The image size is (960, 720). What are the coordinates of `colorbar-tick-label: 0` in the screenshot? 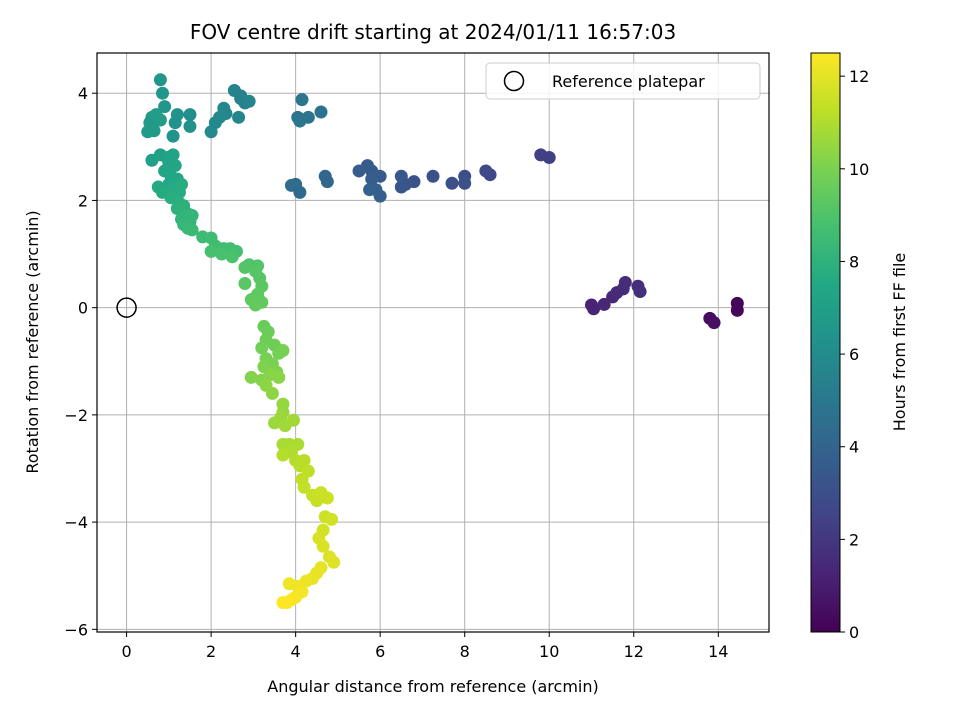 It's located at (854, 632).